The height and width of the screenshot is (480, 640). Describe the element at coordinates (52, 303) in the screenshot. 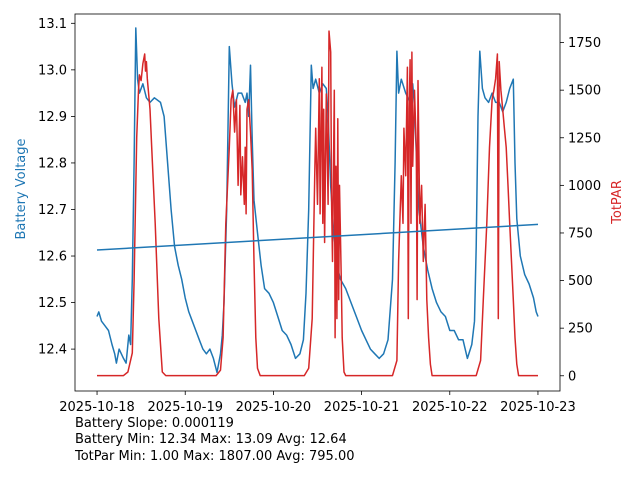

I see `left-y-tick-label: 12.5` at that location.